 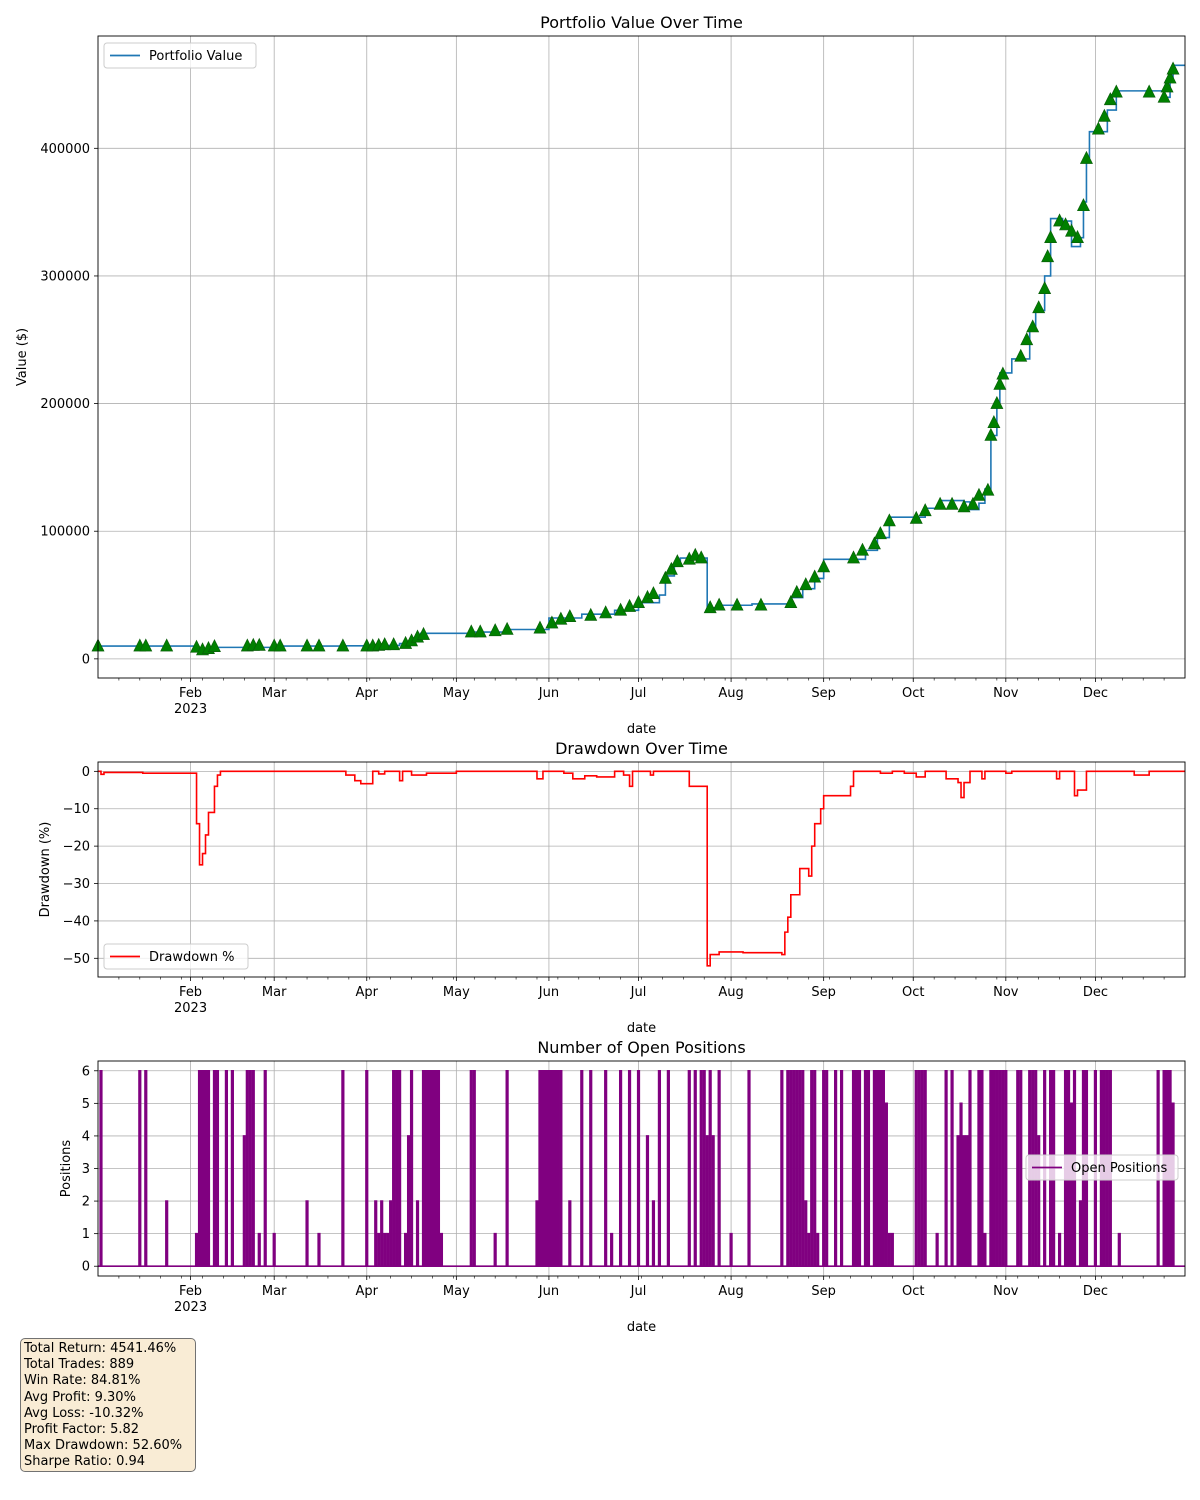 I want to click on legend-box, so click(x=1102, y=1167).